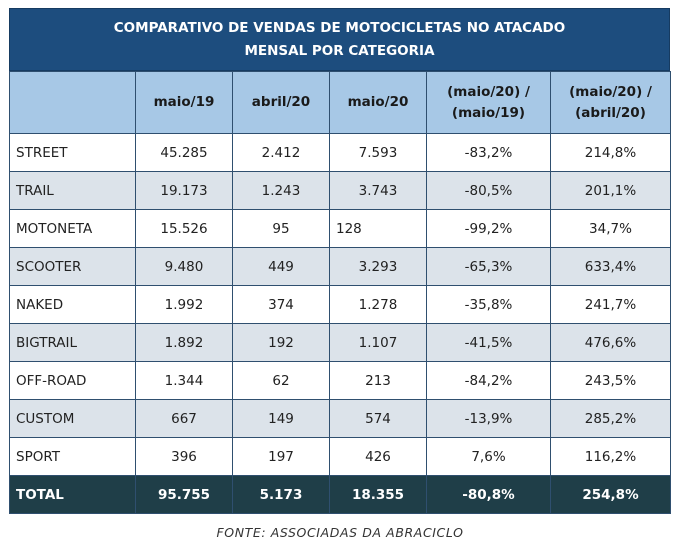 This screenshot has width=680, height=547. I want to click on abril20-cell: 149, so click(281, 418).